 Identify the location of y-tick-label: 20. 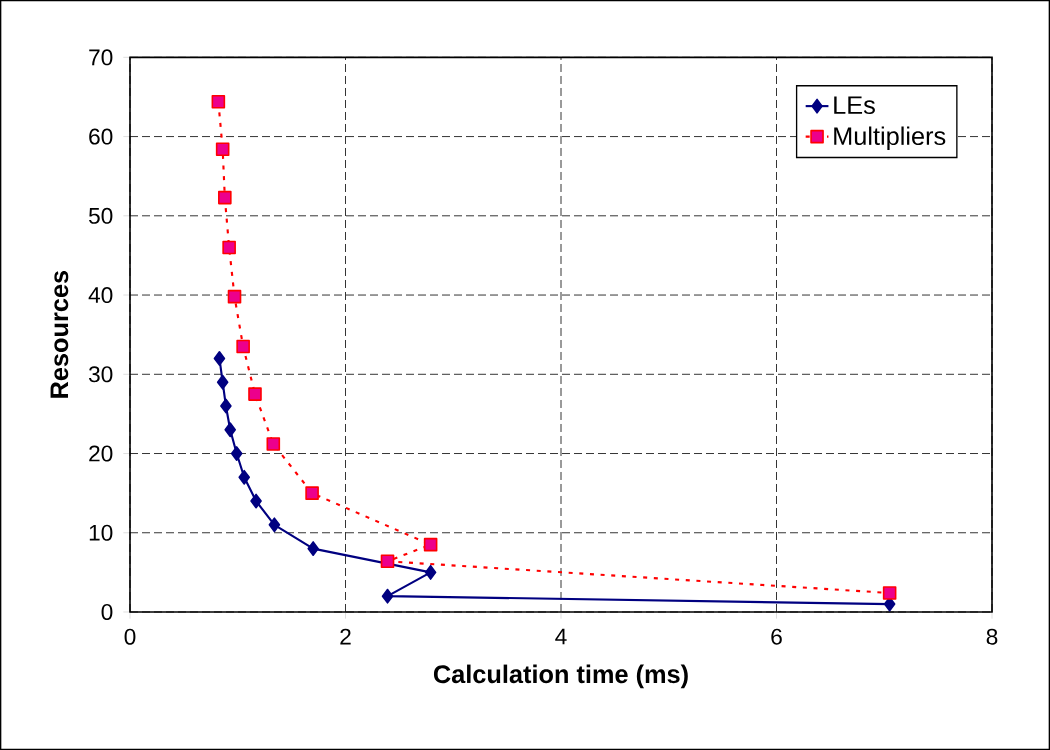
(101, 453).